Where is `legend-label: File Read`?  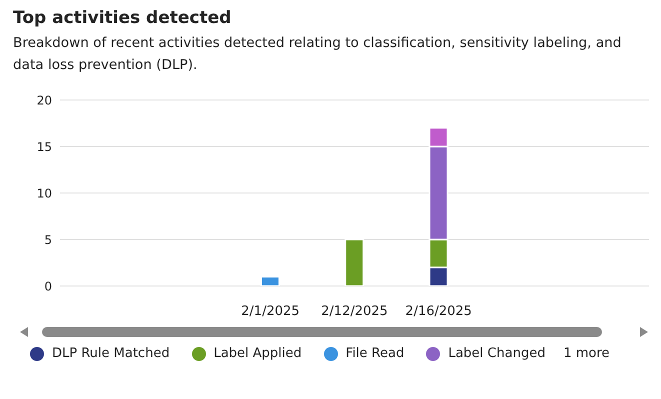
legend-label: File Read is located at coordinates (375, 353).